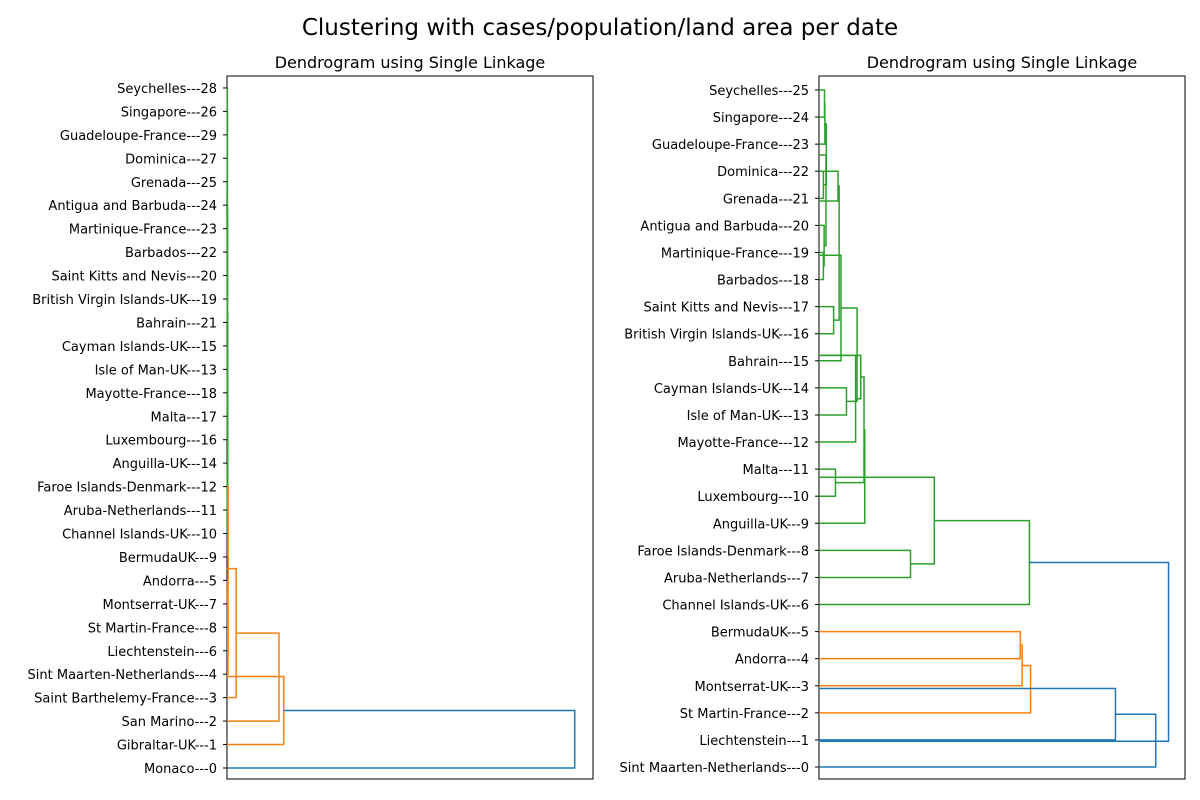 The image size is (1200, 800). I want to click on leaf-label: Andorra---4, so click(772, 660).